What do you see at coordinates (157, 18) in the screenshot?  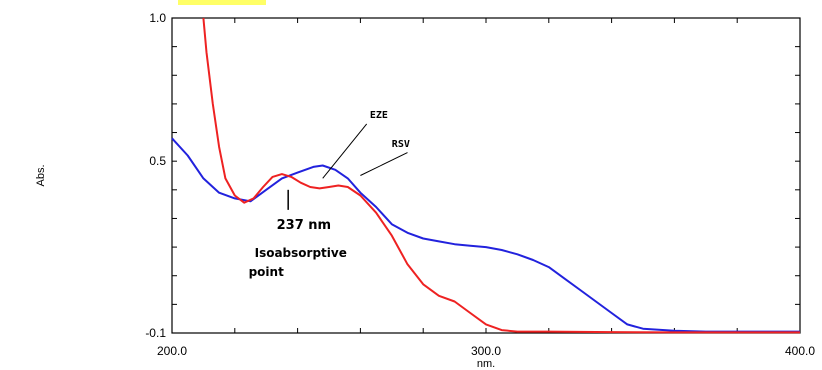 I see `y-tick-label: 1.0` at bounding box center [157, 18].